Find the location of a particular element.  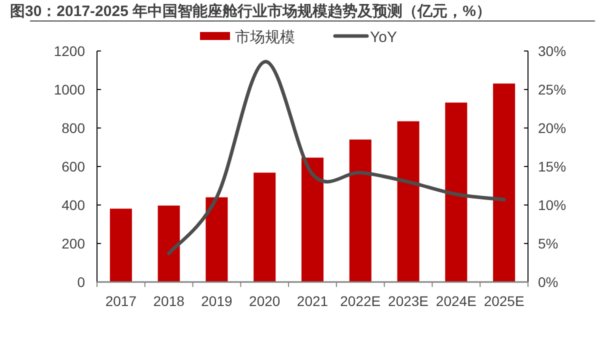

y-tick-label: 600 is located at coordinates (74, 166).